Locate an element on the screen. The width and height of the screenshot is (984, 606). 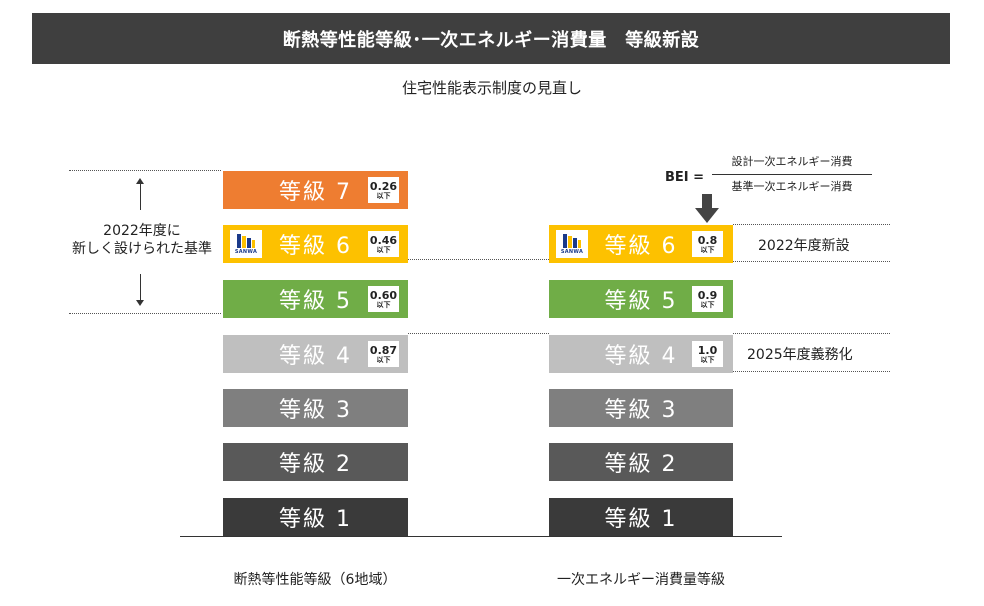
right-grade-4: 等級 4 1.0 以下 is located at coordinates (641, 354).